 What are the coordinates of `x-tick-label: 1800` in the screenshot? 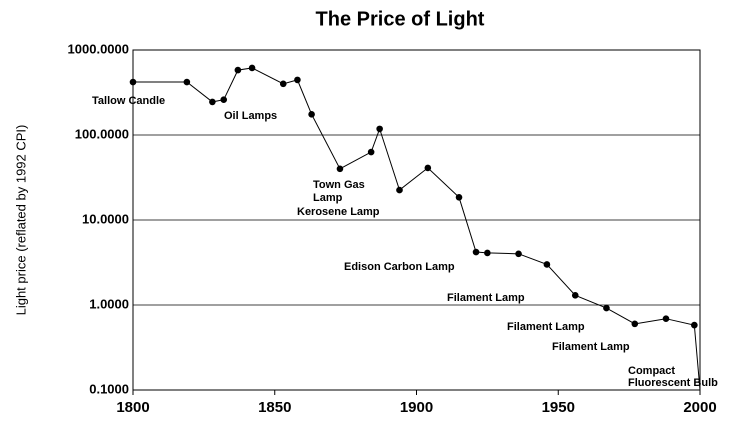 It's located at (132, 407).